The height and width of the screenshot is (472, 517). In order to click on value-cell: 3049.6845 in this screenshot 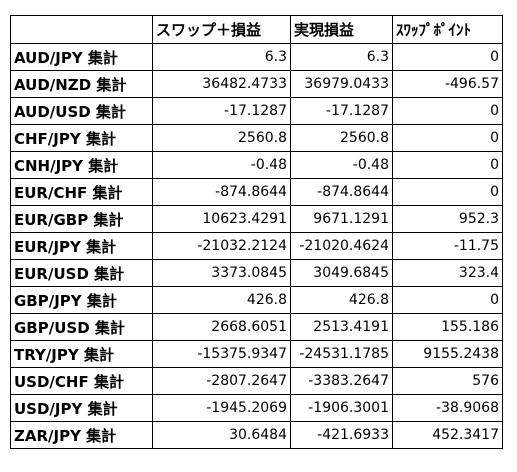, I will do `click(341, 273)`.